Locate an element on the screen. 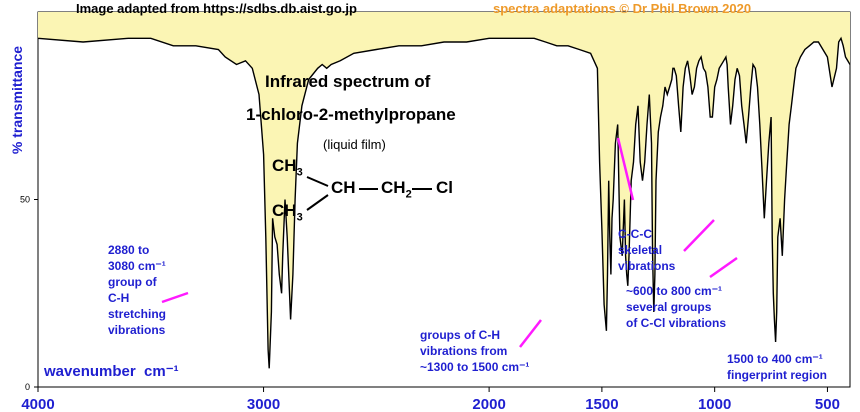 The image size is (860, 412). x-tick-label: 4000 is located at coordinates (37, 404).